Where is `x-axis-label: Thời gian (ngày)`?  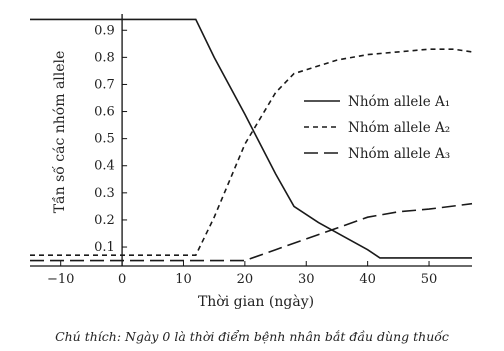
x-axis-label: Thời gian (ngày) is located at coordinates (256, 301).